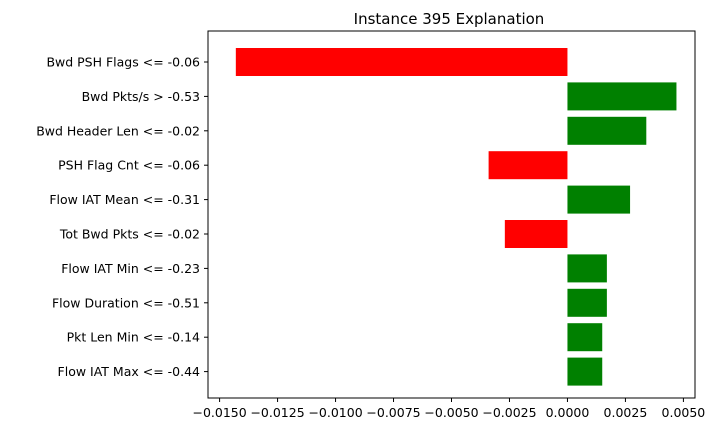 The width and height of the screenshot is (716, 435). Describe the element at coordinates (126, 302) in the screenshot. I see `y-tick-label: Flow Duration <= -0.51` at that location.